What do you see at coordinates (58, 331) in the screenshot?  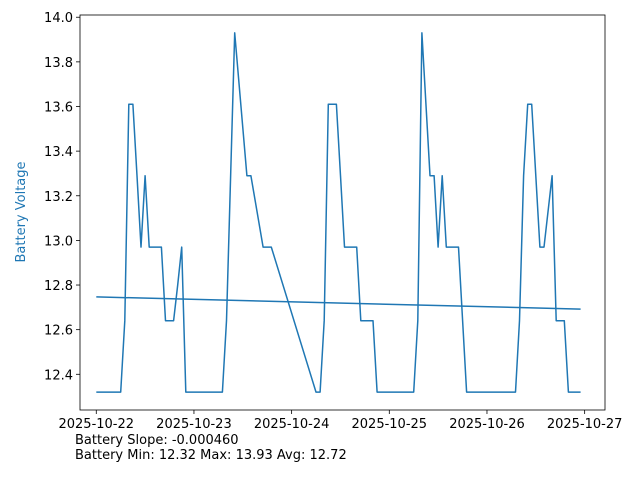 I see `y-tick-label: 12.6` at bounding box center [58, 331].